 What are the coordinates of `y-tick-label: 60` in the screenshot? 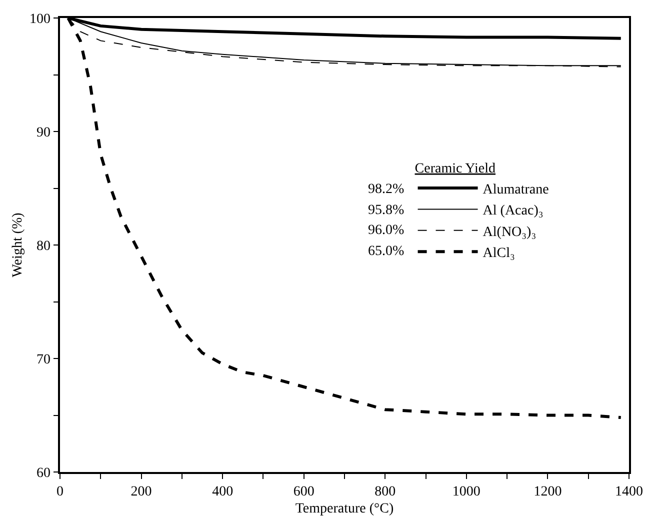 It's located at (43, 473).